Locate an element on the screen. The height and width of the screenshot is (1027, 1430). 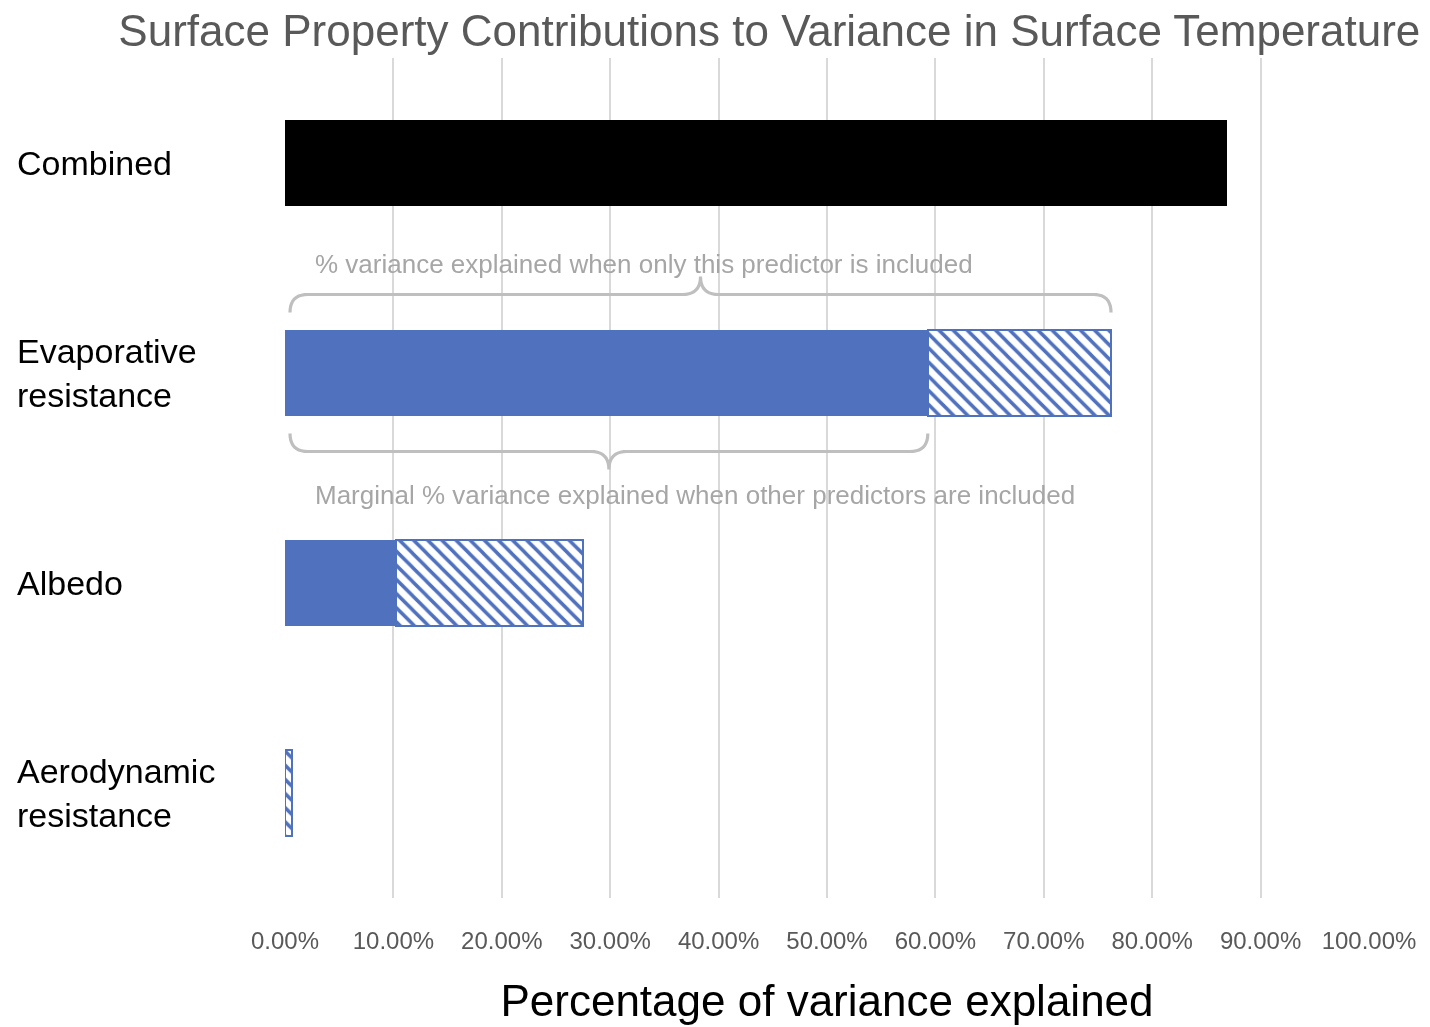
x-tick-label: 60.00% is located at coordinates (935, 940).